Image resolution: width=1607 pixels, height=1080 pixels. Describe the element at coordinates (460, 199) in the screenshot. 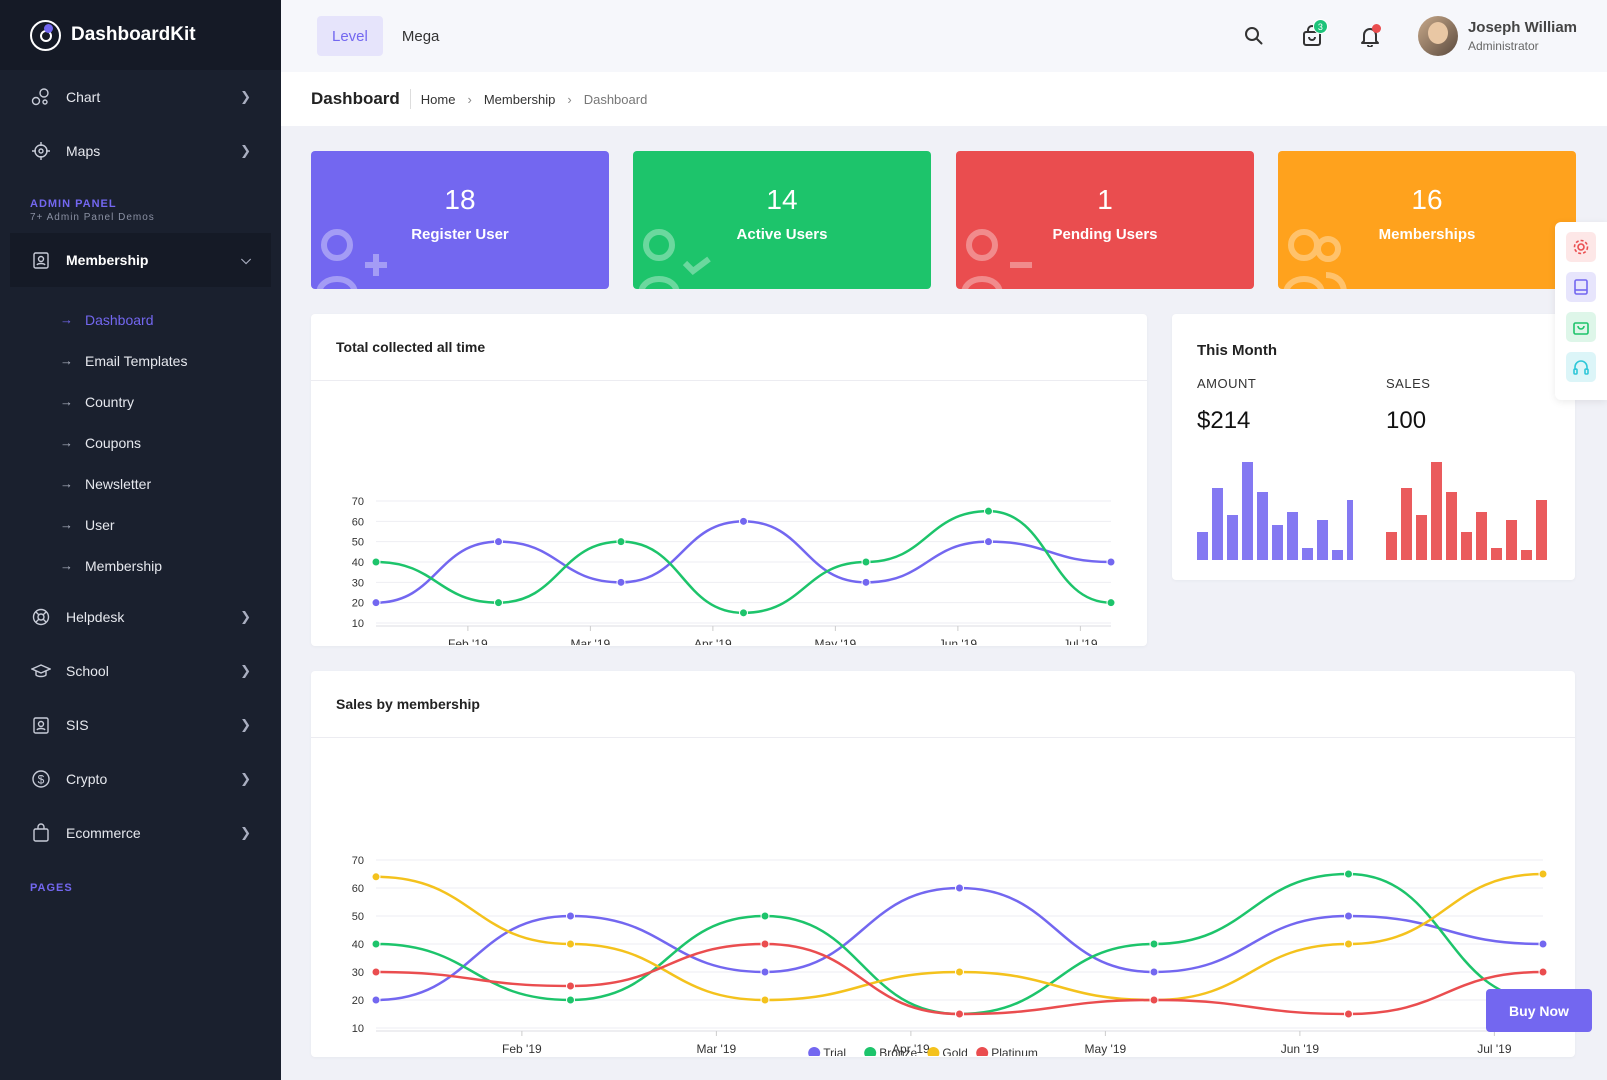

I see `stat-value: 18` at that location.